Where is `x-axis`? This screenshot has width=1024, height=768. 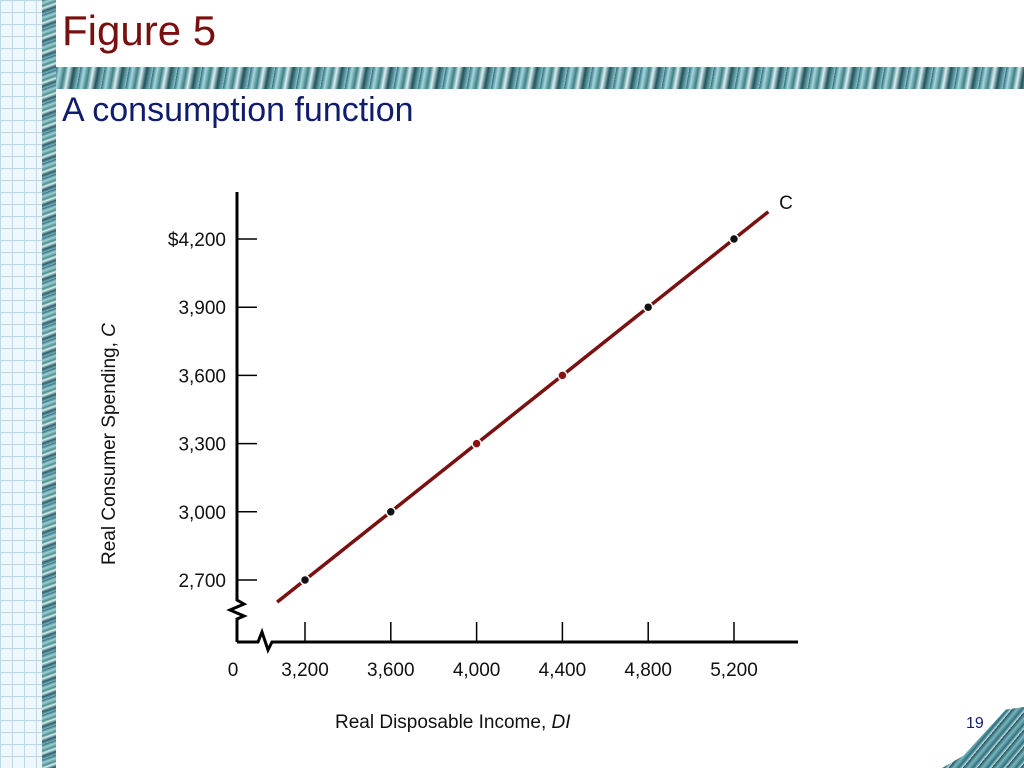 x-axis is located at coordinates (517, 640).